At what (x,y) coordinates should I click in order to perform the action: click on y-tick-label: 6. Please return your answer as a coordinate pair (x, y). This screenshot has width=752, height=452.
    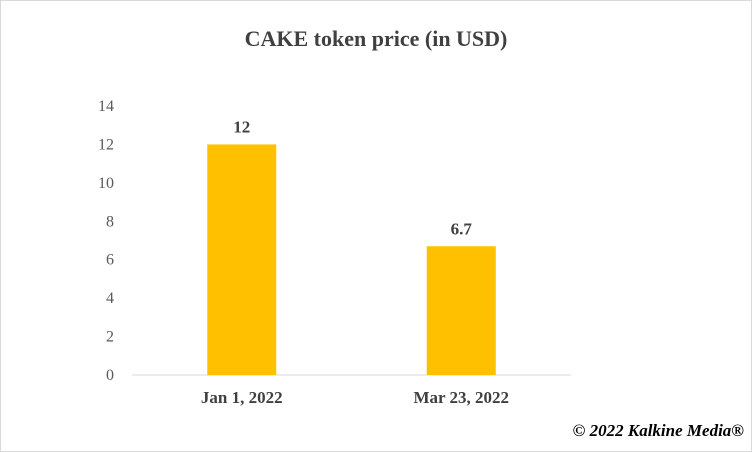
    Looking at the image, I should click on (110, 260).